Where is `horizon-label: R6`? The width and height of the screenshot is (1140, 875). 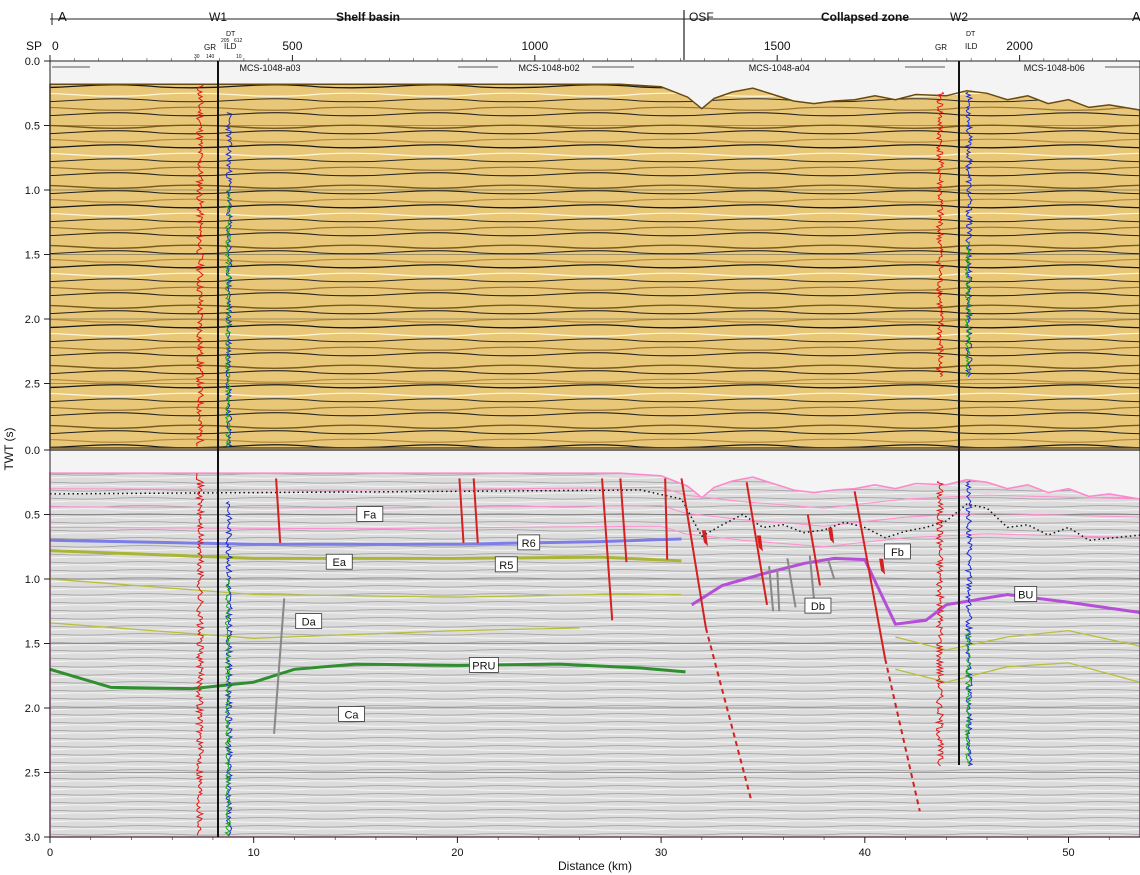 horizon-label: R6 is located at coordinates (529, 544).